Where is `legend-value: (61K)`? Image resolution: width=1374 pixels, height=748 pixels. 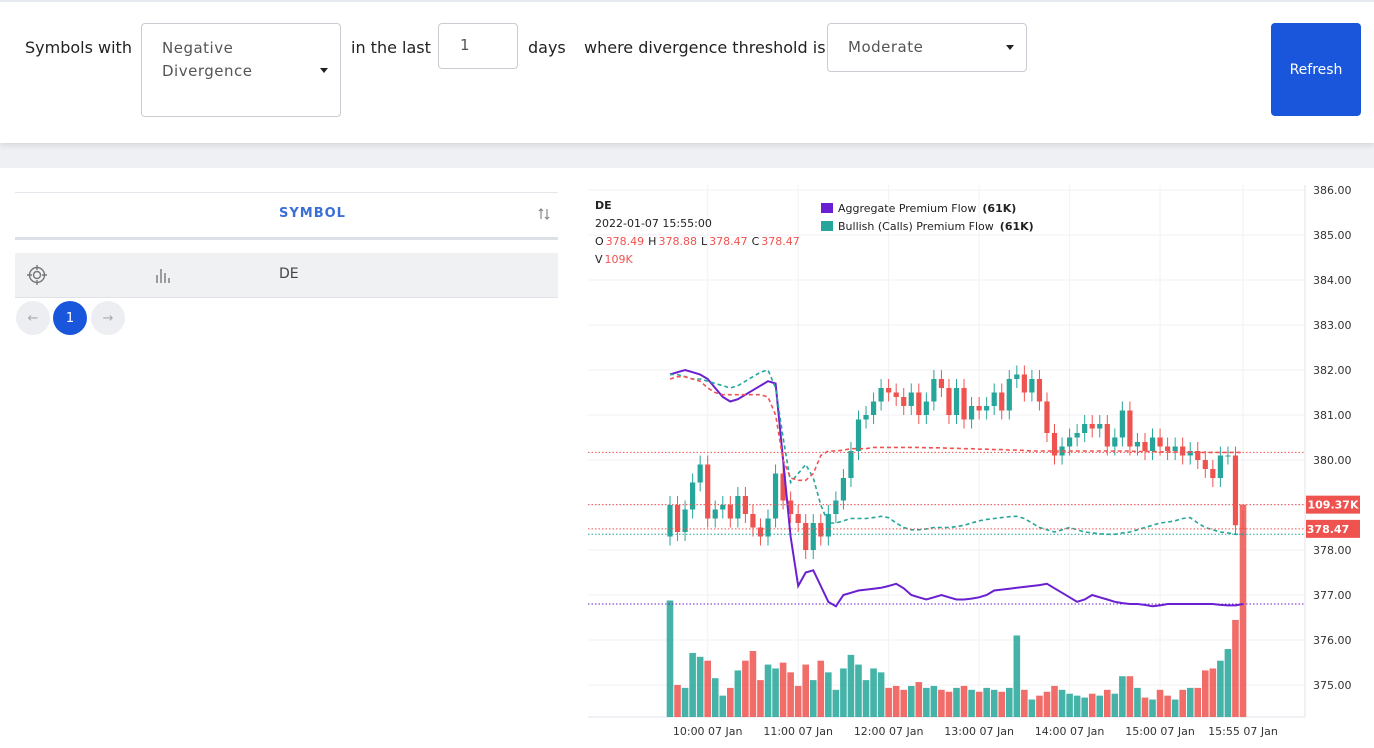
legend-value: (61K) is located at coordinates (999, 208).